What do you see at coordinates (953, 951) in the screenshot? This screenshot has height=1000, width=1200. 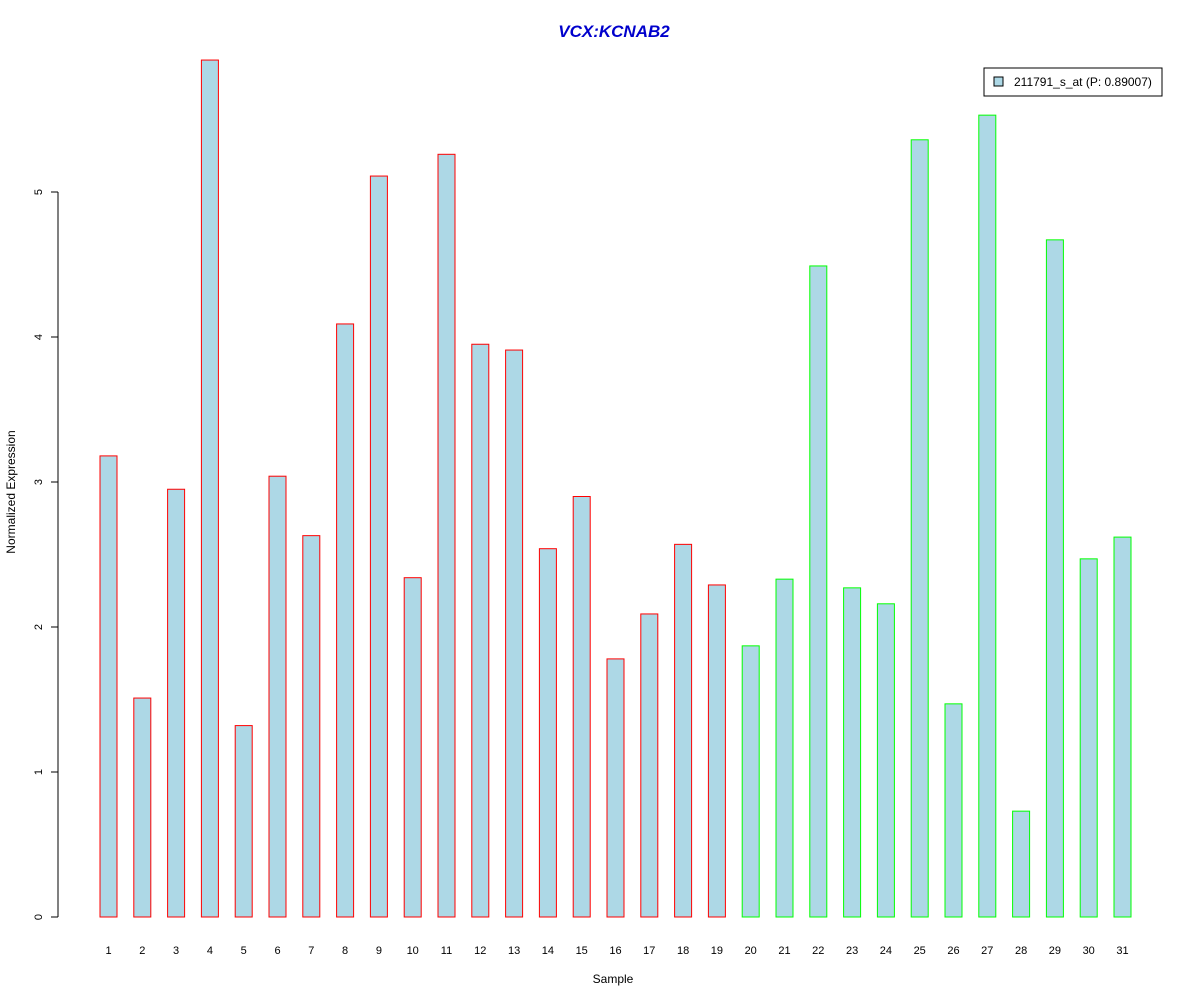 I see `x-tick-label: 26` at bounding box center [953, 951].